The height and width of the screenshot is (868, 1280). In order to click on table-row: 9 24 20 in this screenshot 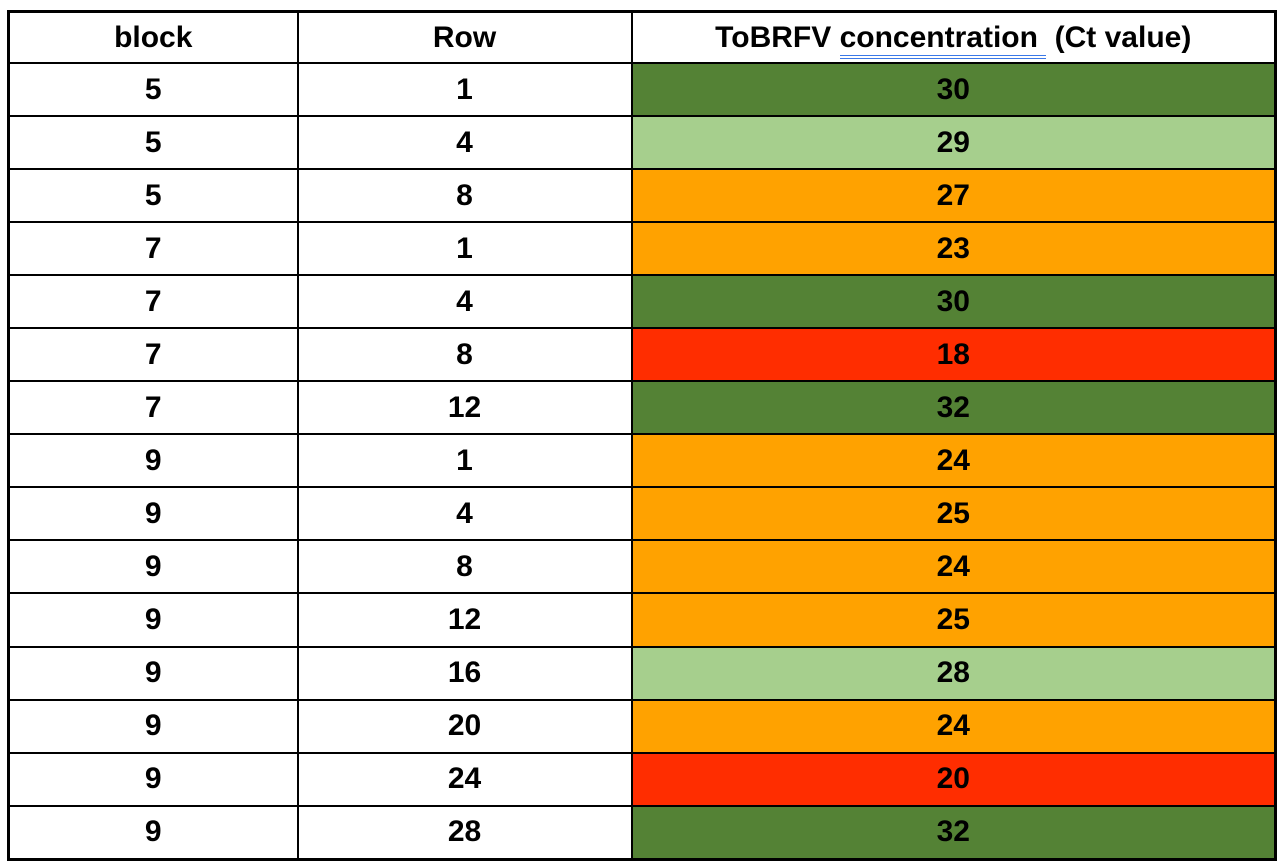, I will do `click(642, 779)`.